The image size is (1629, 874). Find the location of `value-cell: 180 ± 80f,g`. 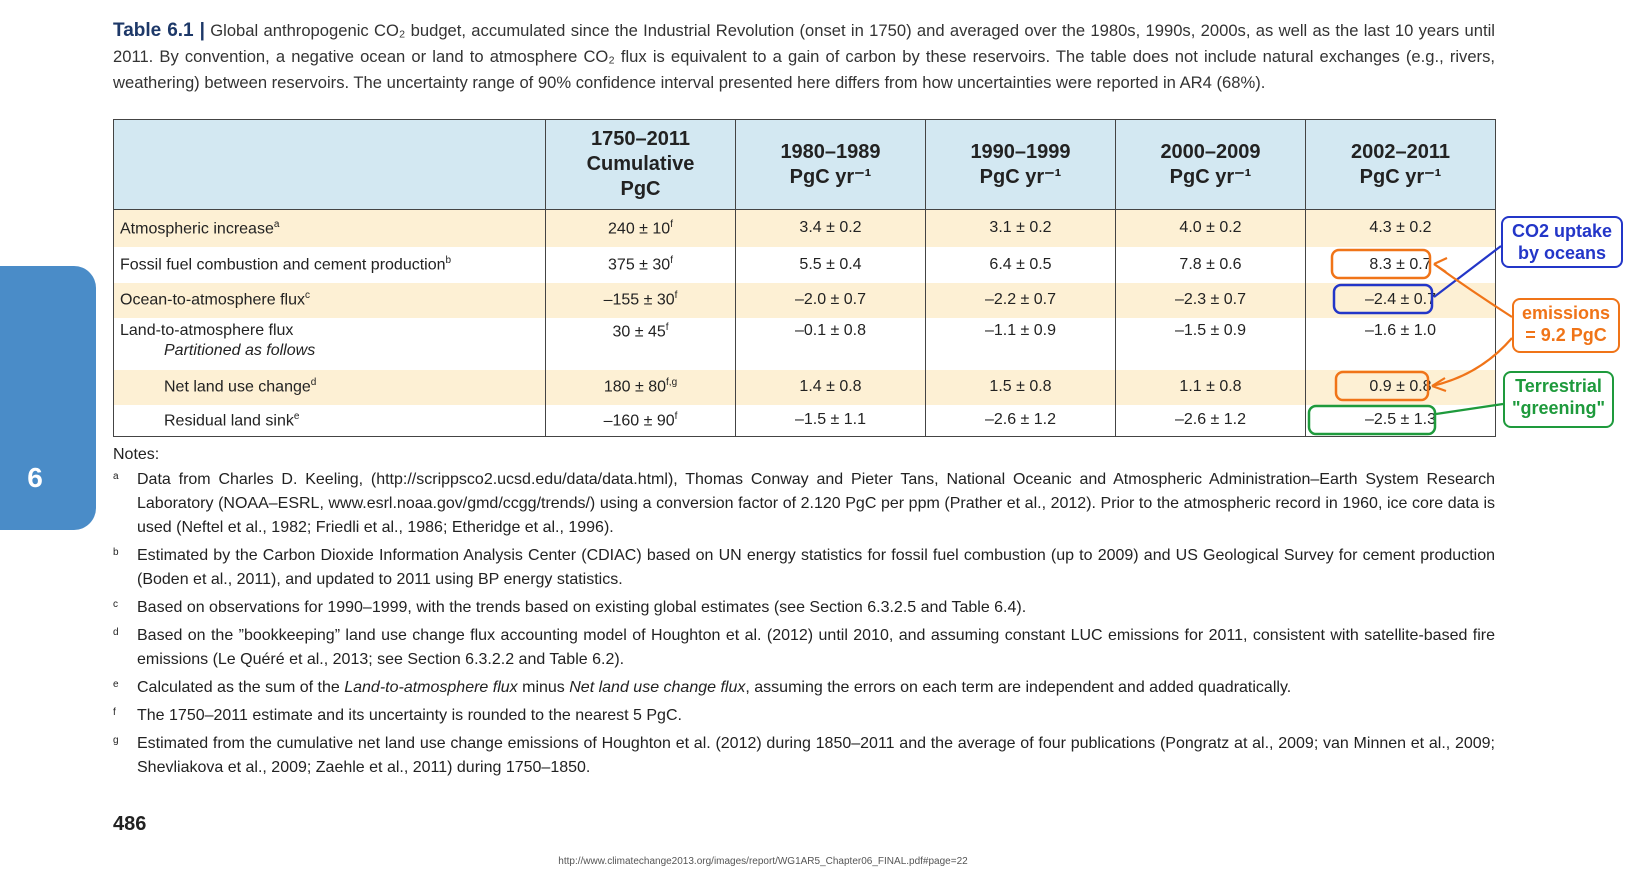

value-cell: 180 ± 80f,g is located at coordinates (640, 387).